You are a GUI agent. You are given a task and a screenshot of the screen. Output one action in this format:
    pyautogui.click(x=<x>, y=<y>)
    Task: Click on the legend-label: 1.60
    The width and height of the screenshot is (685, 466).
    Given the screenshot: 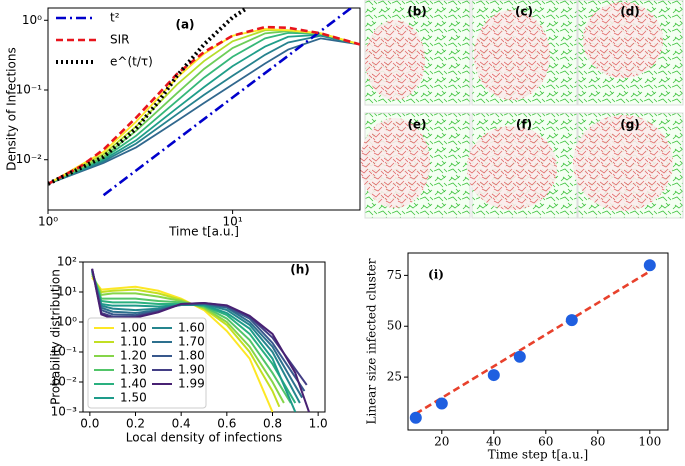 What is the action you would take?
    pyautogui.click(x=191, y=328)
    